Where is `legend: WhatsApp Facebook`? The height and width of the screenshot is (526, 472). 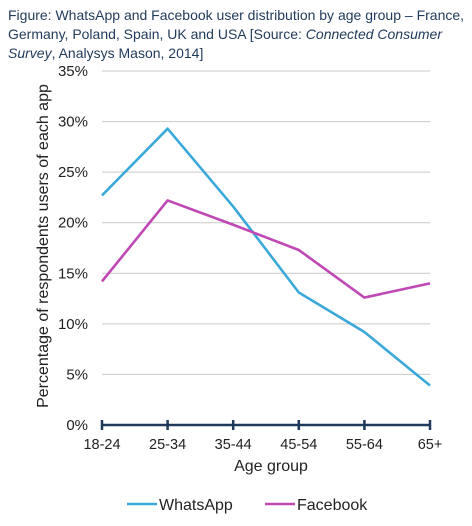 legend: WhatsApp Facebook is located at coordinates (247, 505).